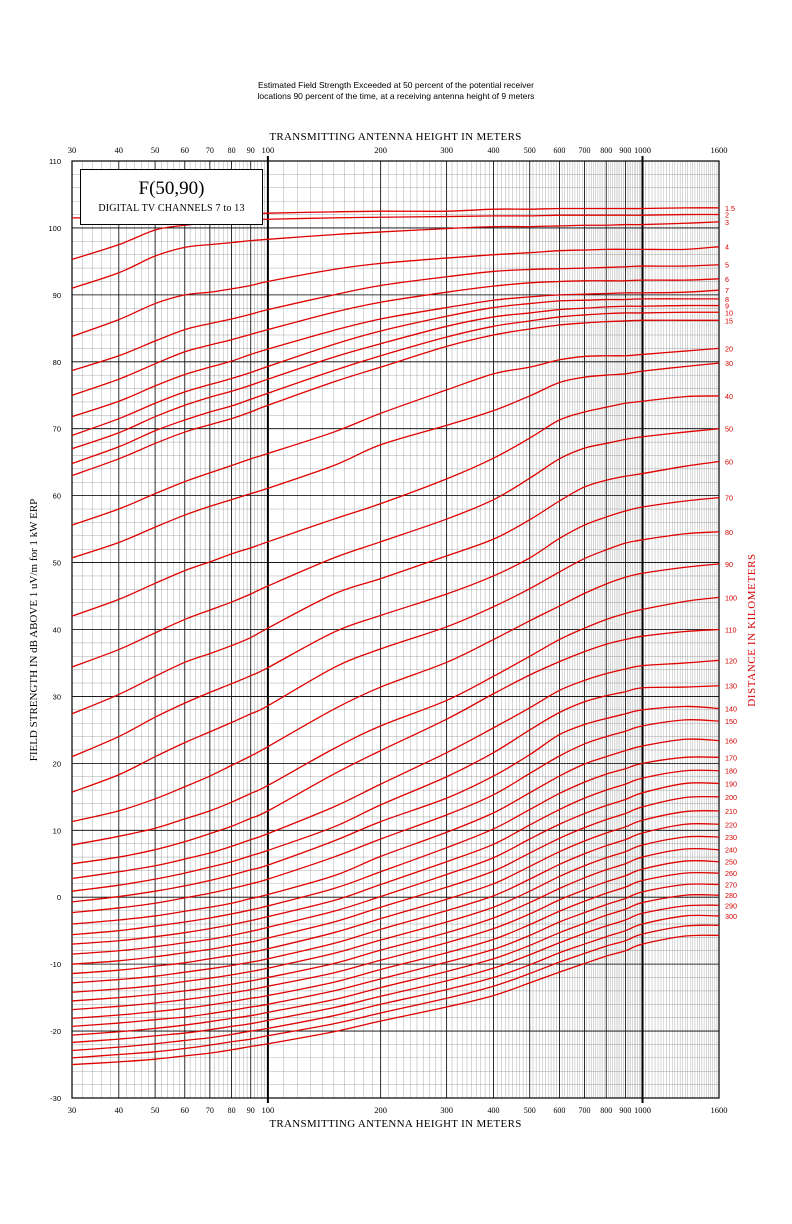 The image size is (792, 1224). I want to click on x-tick-label-top: 1600, so click(719, 150).